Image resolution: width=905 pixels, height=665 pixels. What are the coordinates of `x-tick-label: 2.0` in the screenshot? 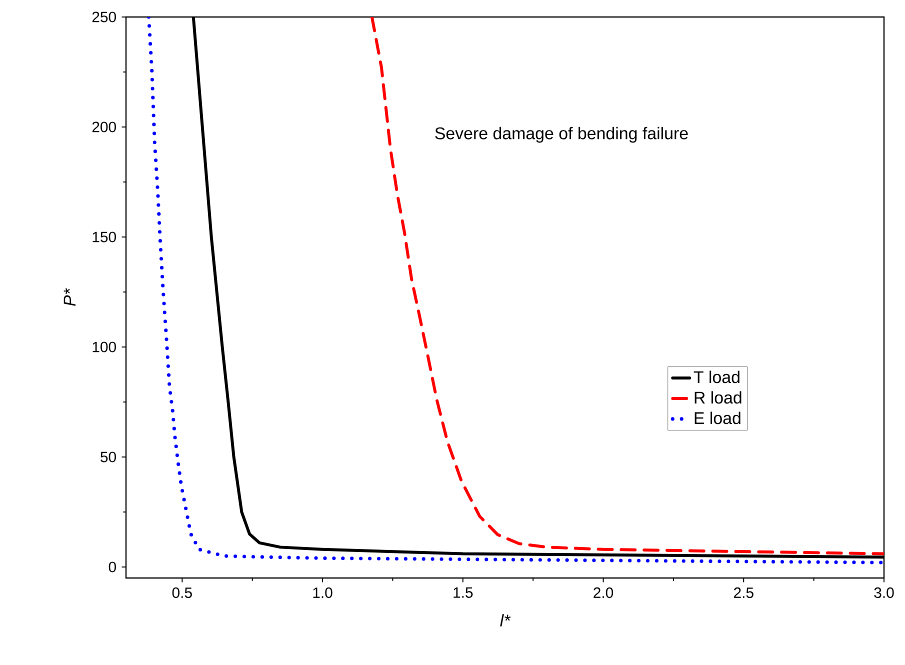 It's located at (604, 592).